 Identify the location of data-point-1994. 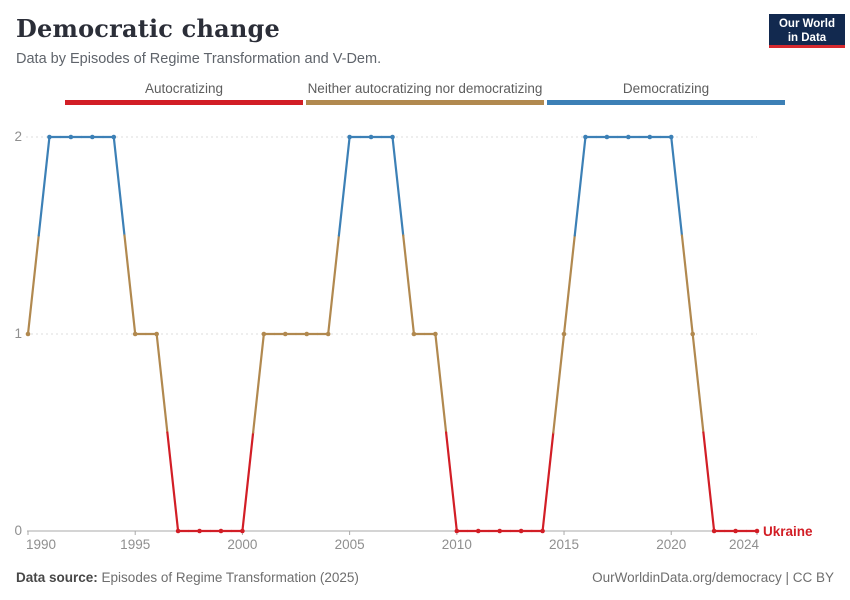
(114, 137).